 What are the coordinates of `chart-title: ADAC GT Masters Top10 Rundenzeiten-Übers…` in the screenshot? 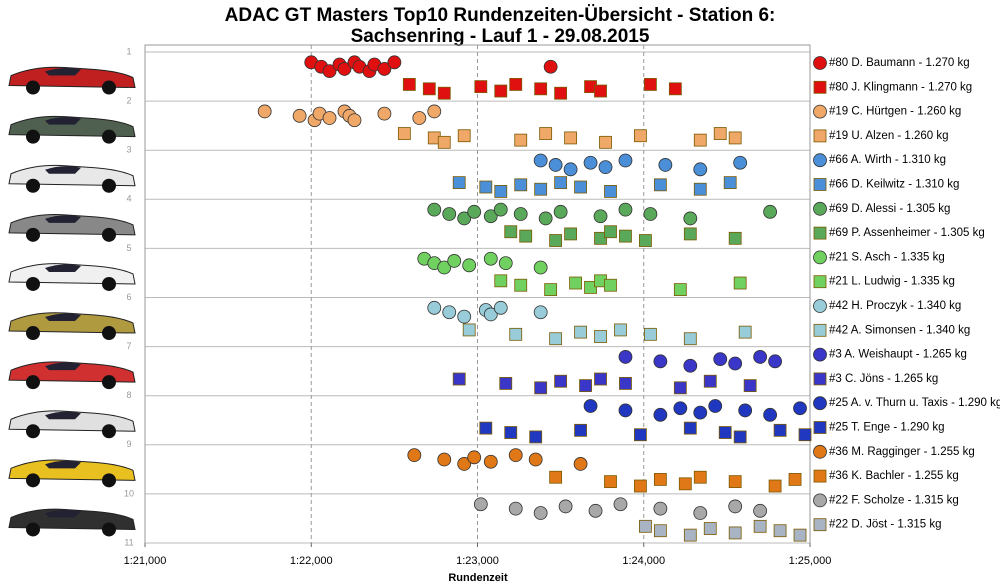 It's located at (500, 15).